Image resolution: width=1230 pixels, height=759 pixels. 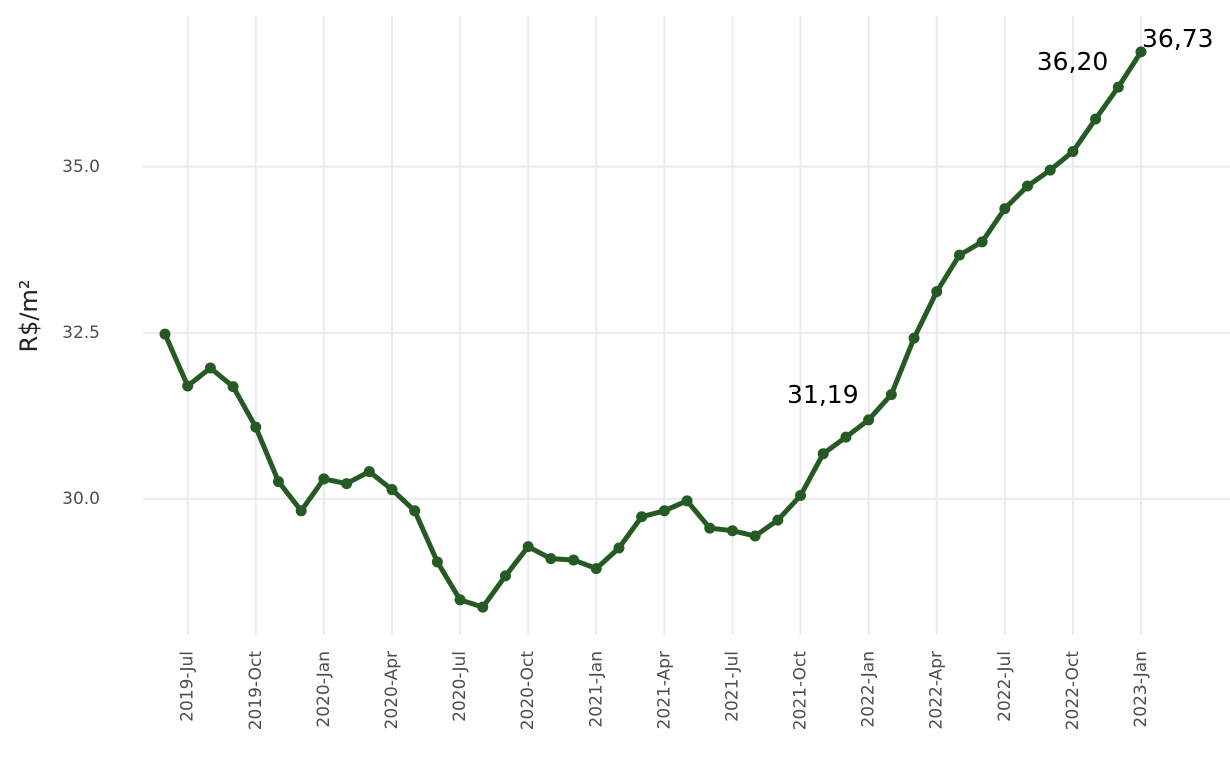 I want to click on x-tick-label: 2022-Jul, so click(x=1005, y=686).